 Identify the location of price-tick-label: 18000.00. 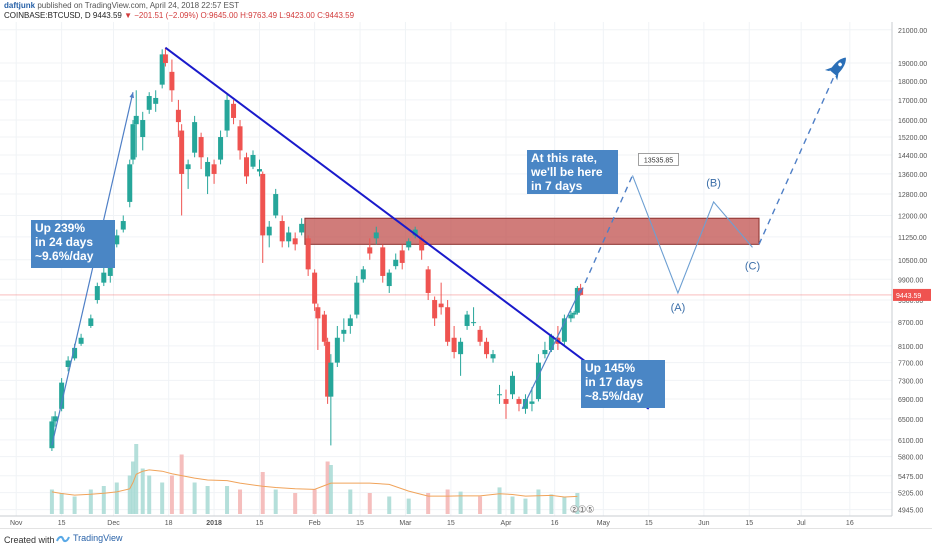
(912, 82).